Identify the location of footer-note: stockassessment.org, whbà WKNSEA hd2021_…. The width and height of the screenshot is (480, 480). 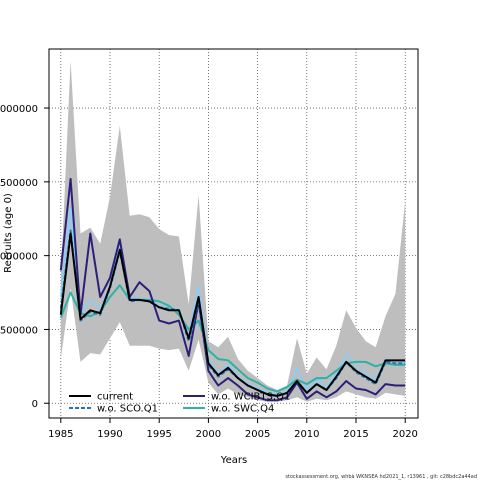
(381, 476).